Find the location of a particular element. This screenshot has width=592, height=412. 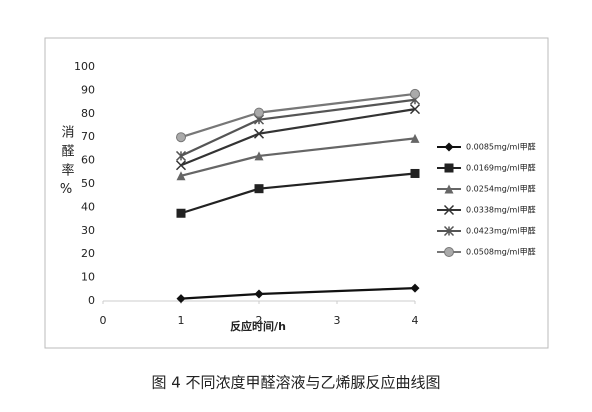

y-tick-label: 60 is located at coordinates (88, 160).